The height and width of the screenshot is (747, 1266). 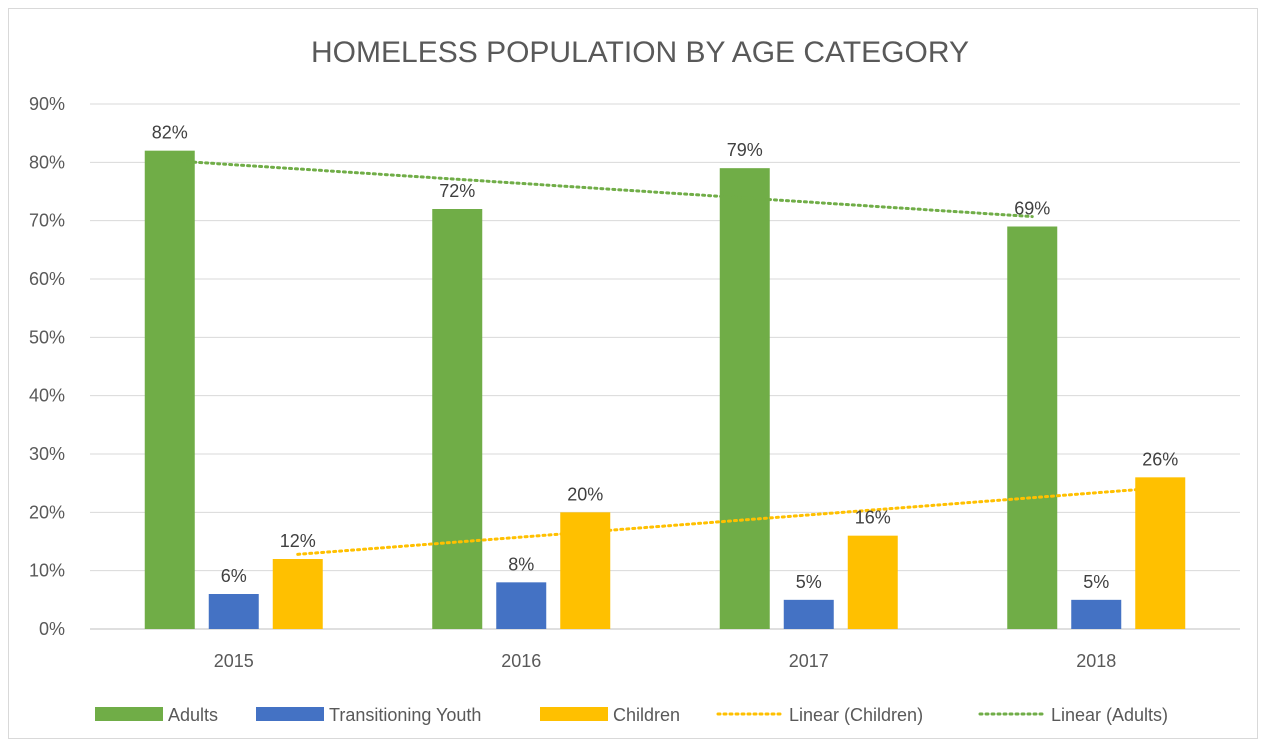 I want to click on legend-item: Adults, so click(x=156, y=715).